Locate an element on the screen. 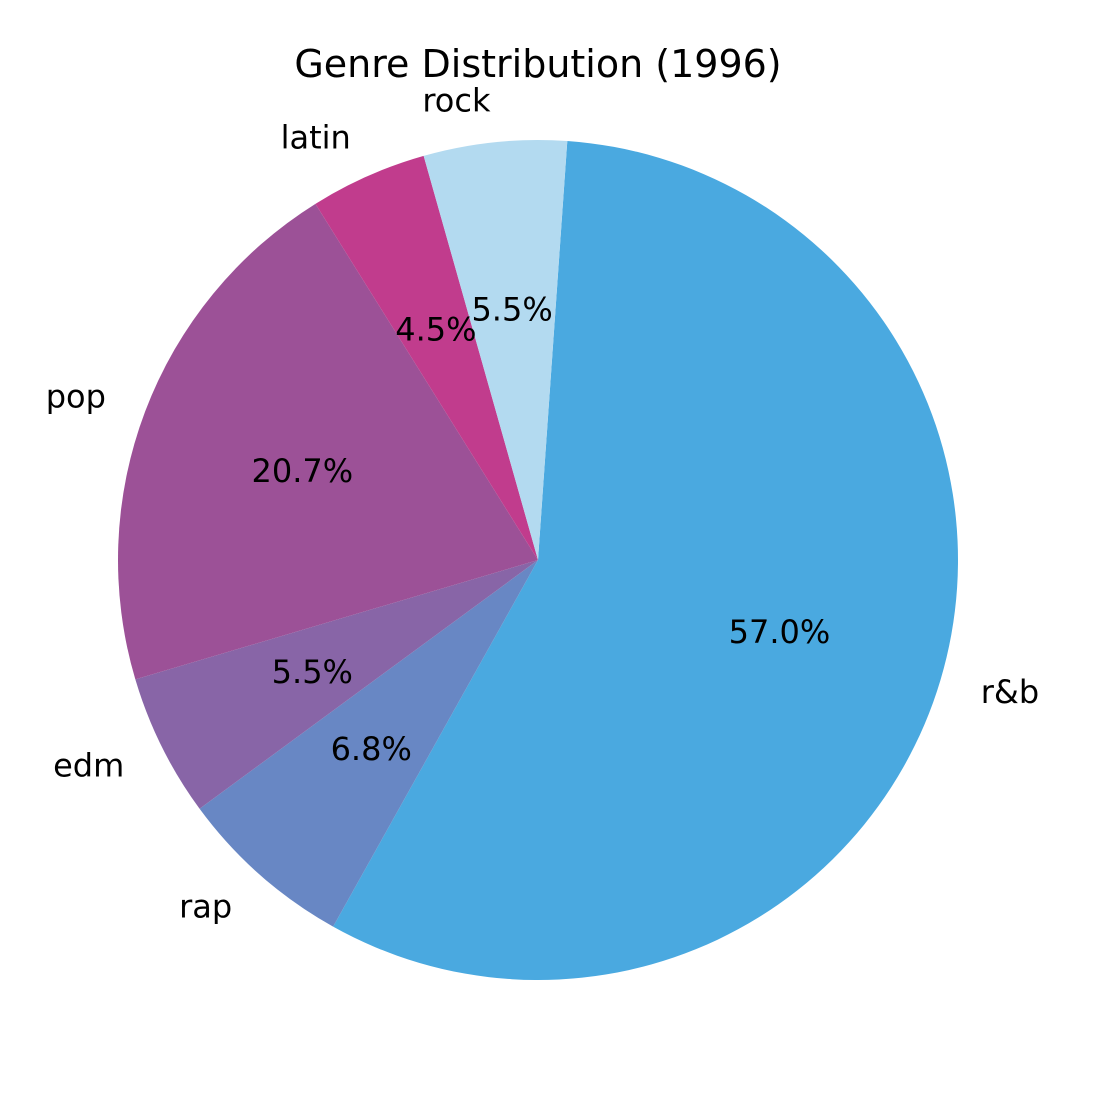  pie-slice-edm is located at coordinates (336, 684).